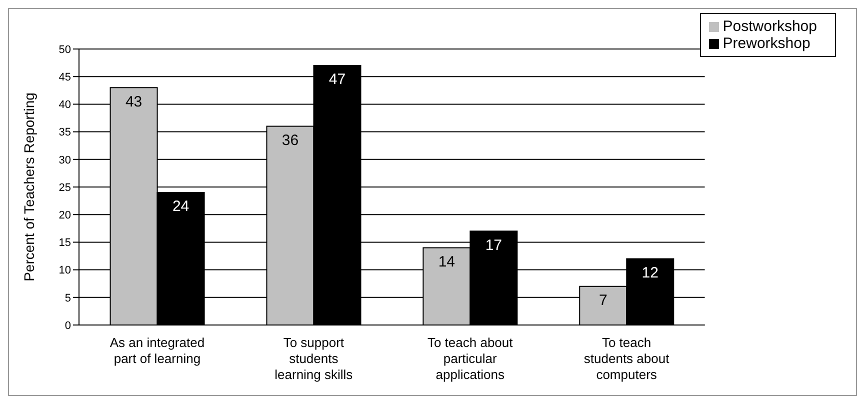 Image resolution: width=865 pixels, height=404 pixels. What do you see at coordinates (337, 79) in the screenshot?
I see `data-label: 47` at bounding box center [337, 79].